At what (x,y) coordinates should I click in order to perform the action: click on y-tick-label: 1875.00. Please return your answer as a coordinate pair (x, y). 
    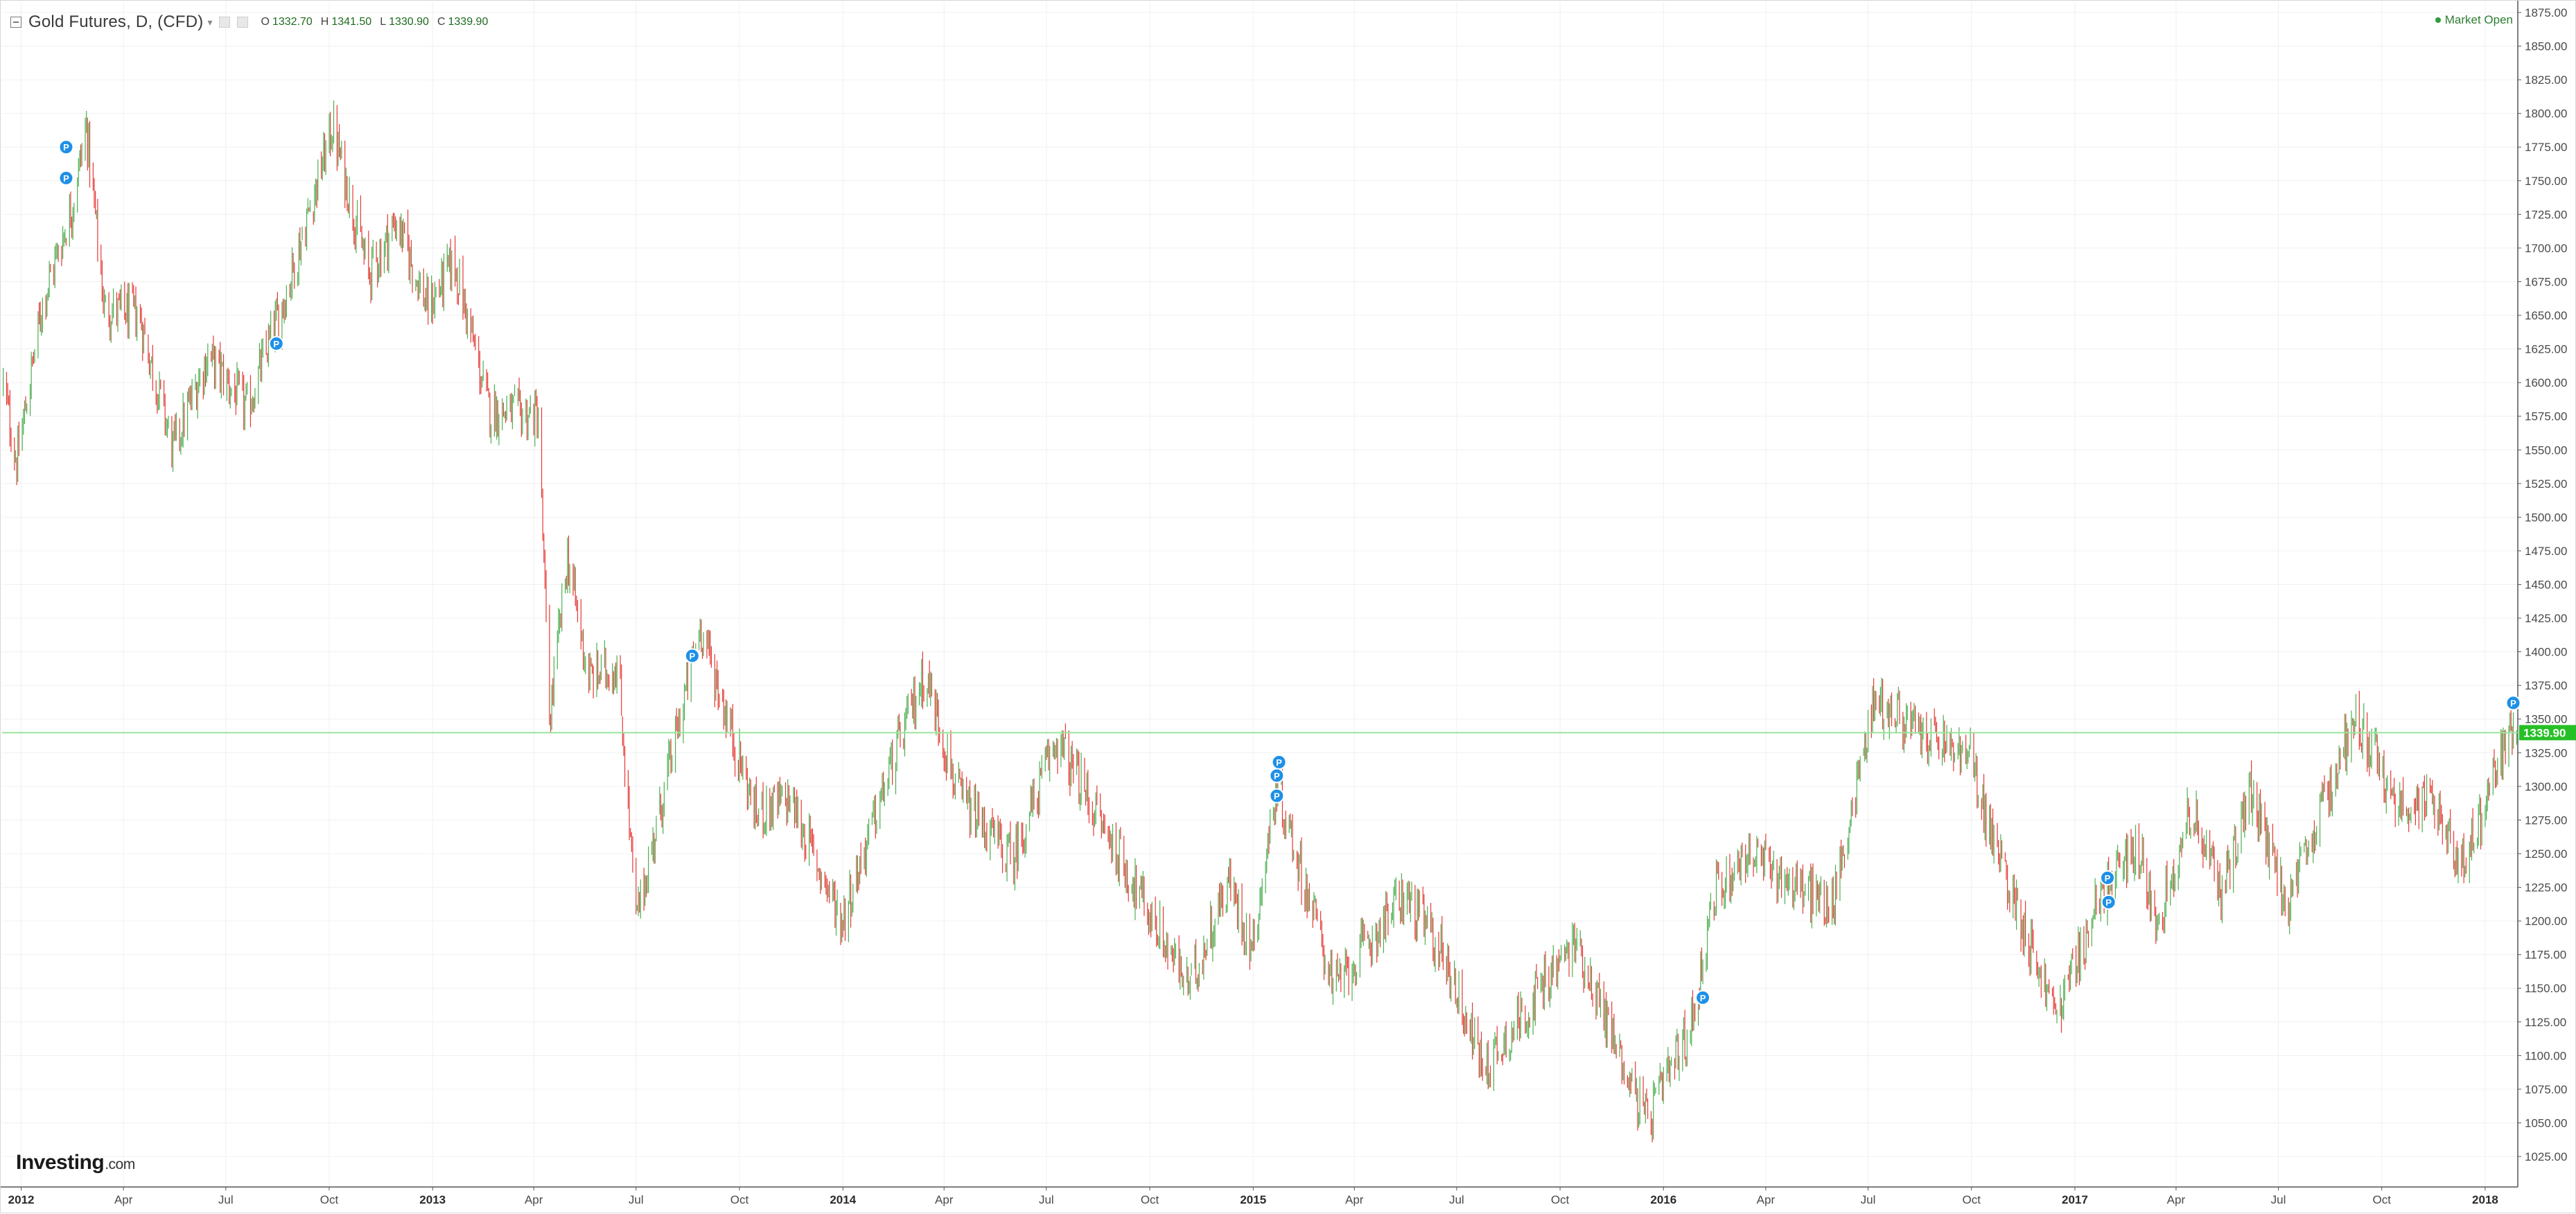
    Looking at the image, I should click on (2546, 13).